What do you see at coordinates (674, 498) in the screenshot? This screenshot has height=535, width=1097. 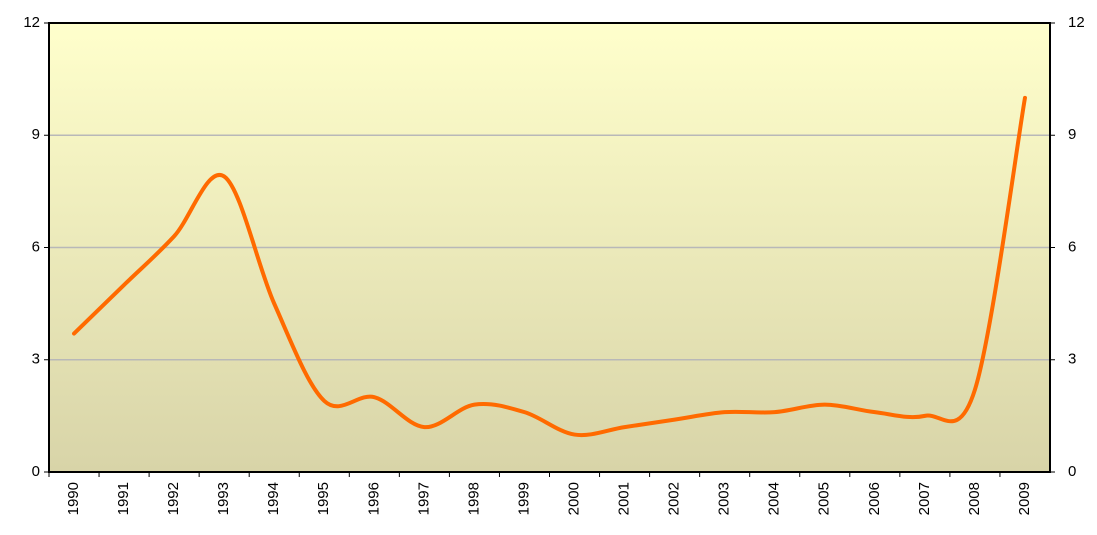 I see `x-tick-label: 2002` at bounding box center [674, 498].